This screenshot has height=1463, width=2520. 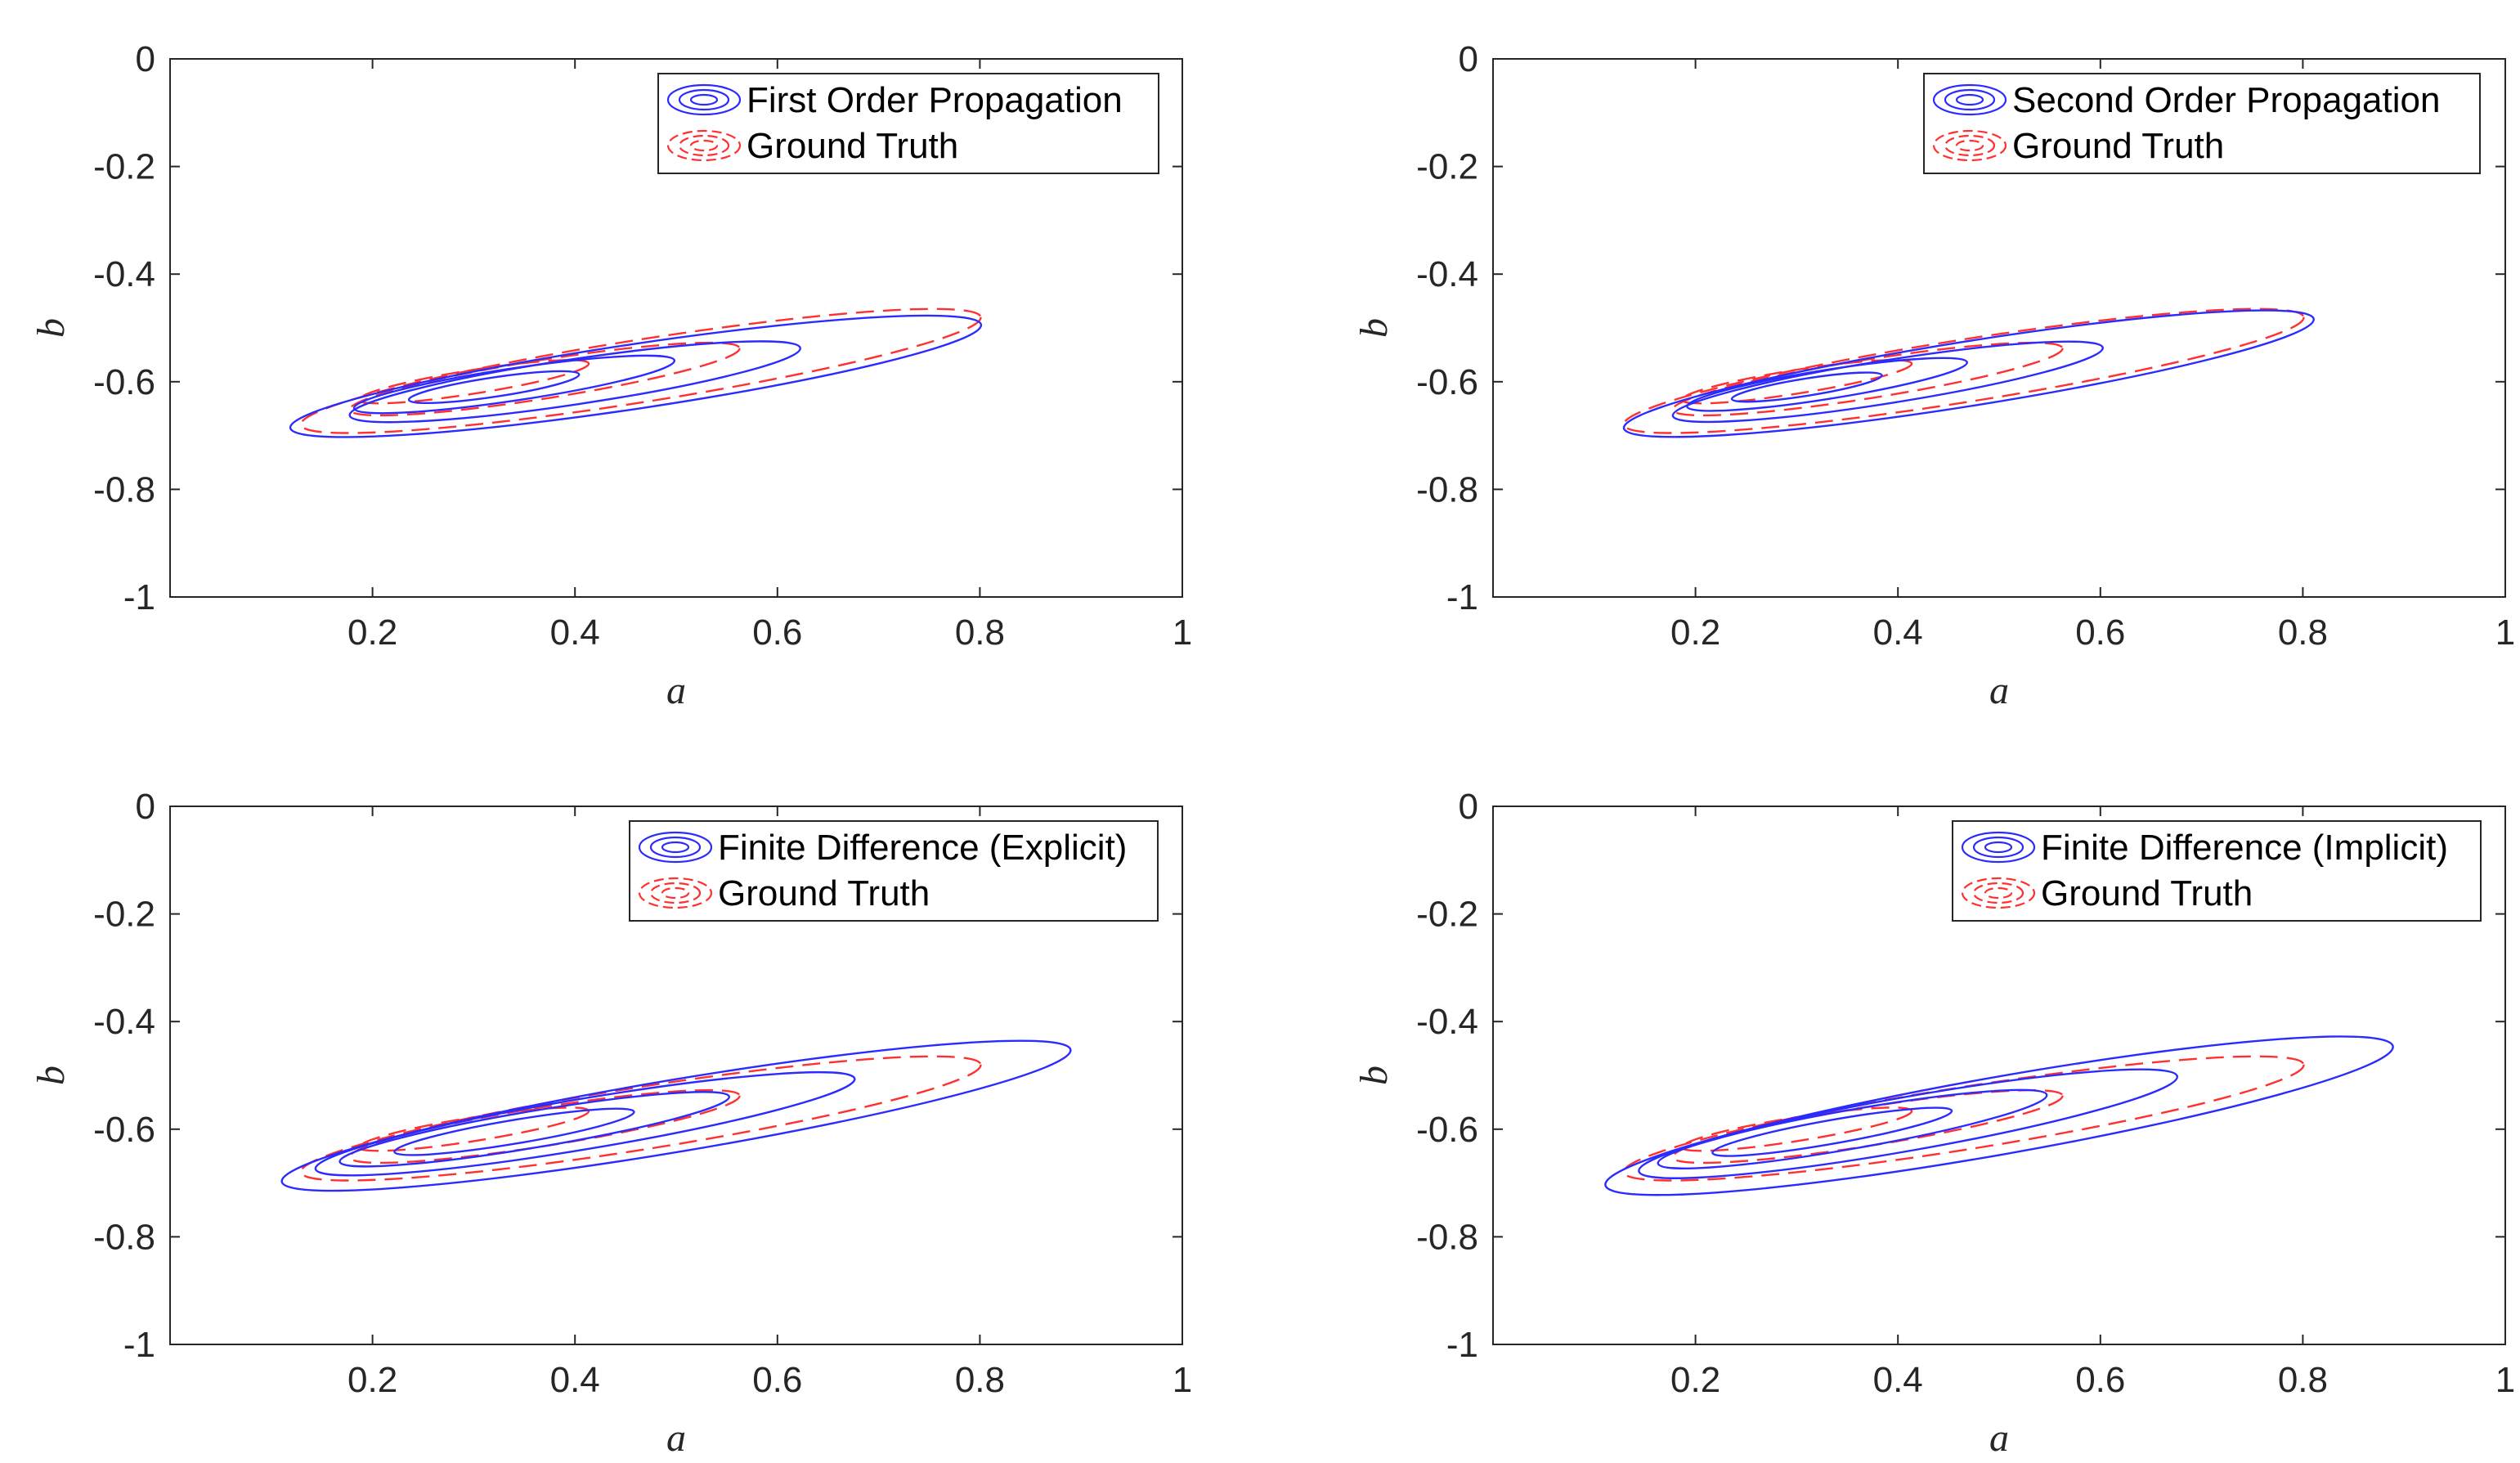 What do you see at coordinates (2202, 123) in the screenshot?
I see `legend: Second Order Propagation Ground Truth` at bounding box center [2202, 123].